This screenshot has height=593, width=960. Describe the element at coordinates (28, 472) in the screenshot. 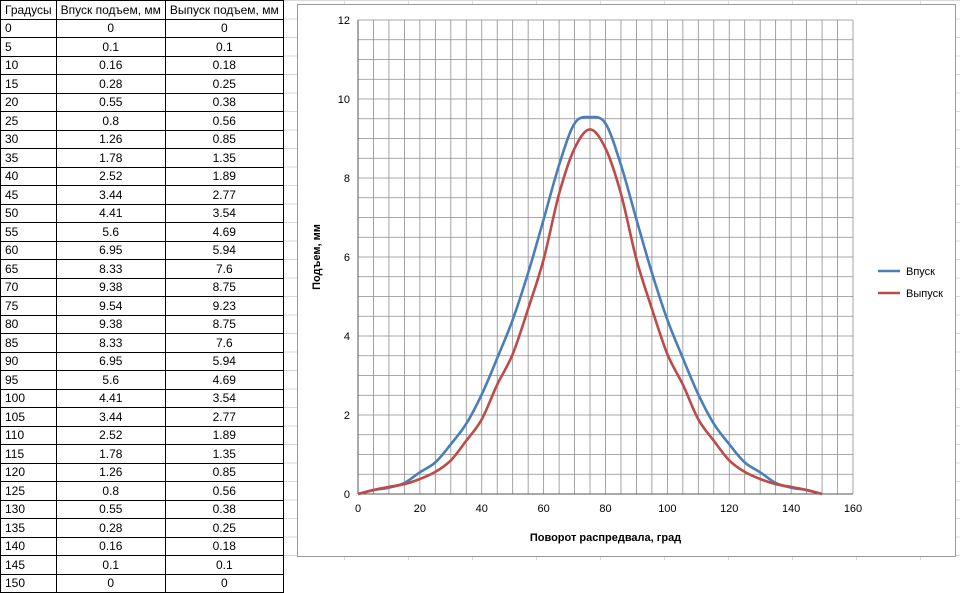

I see `cell-degrees: 120` at that location.